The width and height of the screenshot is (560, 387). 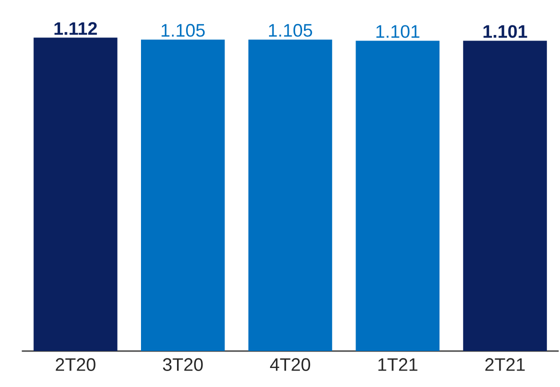 What do you see at coordinates (75, 28) in the screenshot?
I see `data-label: 1.112` at bounding box center [75, 28].